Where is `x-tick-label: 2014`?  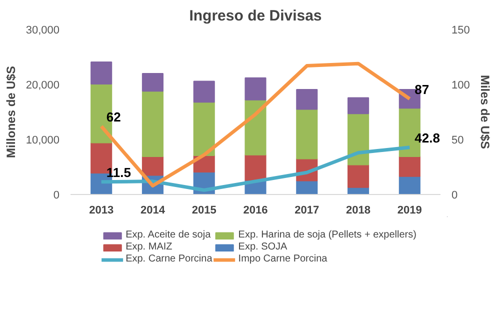
x-tick-label: 2014 is located at coordinates (153, 210).